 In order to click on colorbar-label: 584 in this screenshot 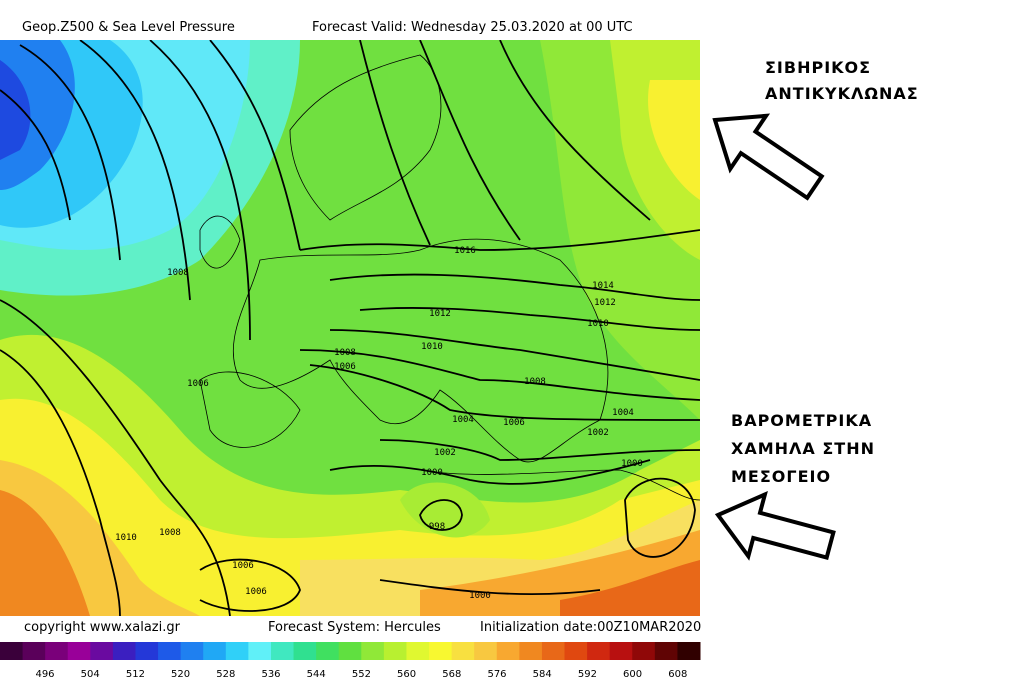, I will do `click(542, 674)`.